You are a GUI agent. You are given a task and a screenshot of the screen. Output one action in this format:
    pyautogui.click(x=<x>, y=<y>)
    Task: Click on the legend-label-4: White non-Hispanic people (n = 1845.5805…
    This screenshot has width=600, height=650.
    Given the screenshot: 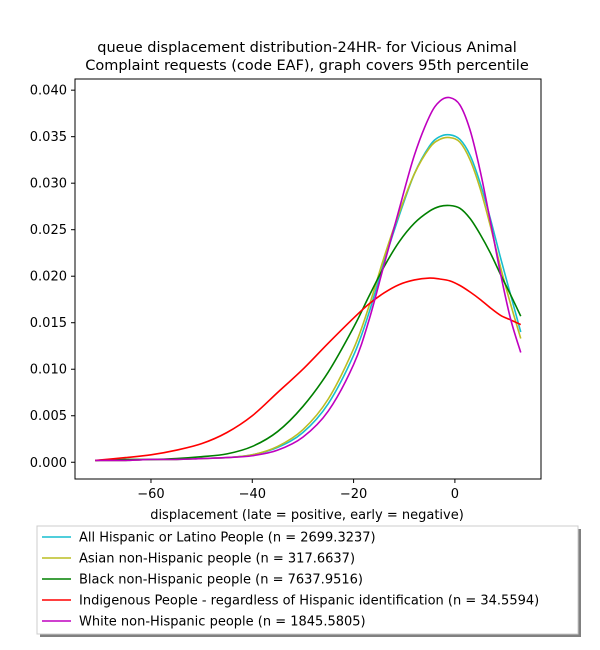 What is the action you would take?
    pyautogui.click(x=222, y=622)
    